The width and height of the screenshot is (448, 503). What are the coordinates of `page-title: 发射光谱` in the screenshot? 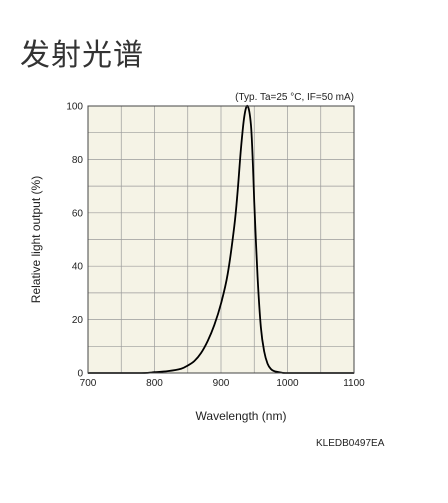 It's located at (82, 55).